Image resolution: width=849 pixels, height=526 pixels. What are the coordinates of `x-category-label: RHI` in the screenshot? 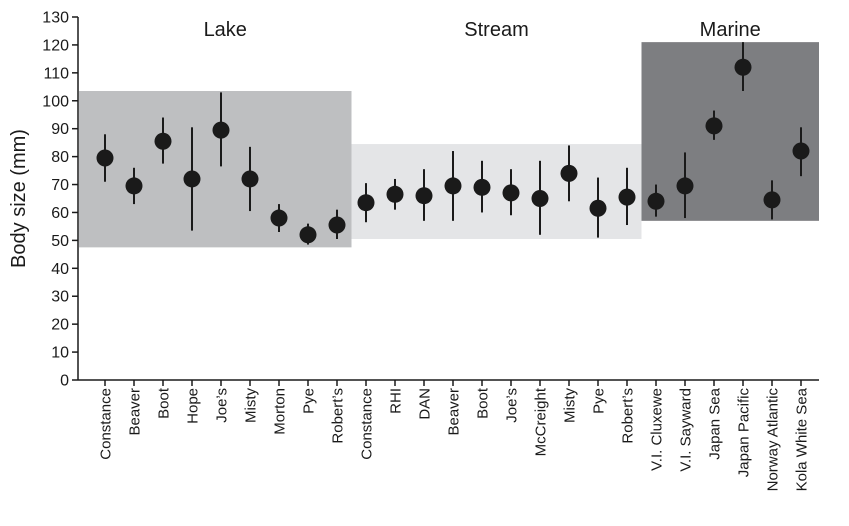 It's located at (396, 401).